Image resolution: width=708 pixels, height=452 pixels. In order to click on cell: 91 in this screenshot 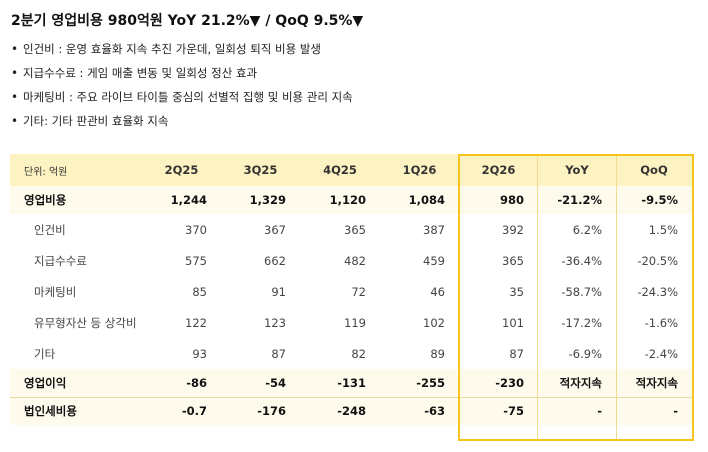, I will do `click(278, 291)`.